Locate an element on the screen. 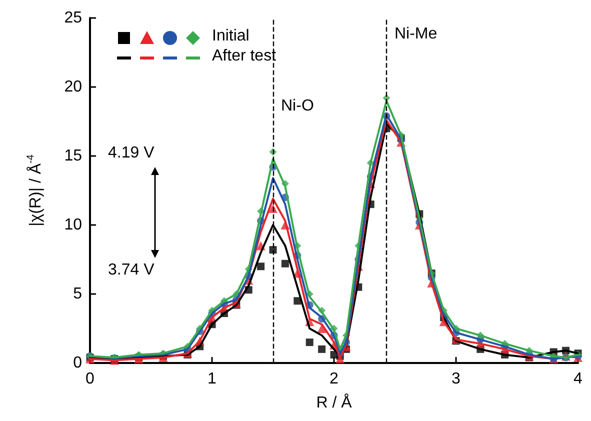 Image resolution: width=591 pixels, height=421 pixels. x-tick-label: 0 is located at coordinates (90, 379).